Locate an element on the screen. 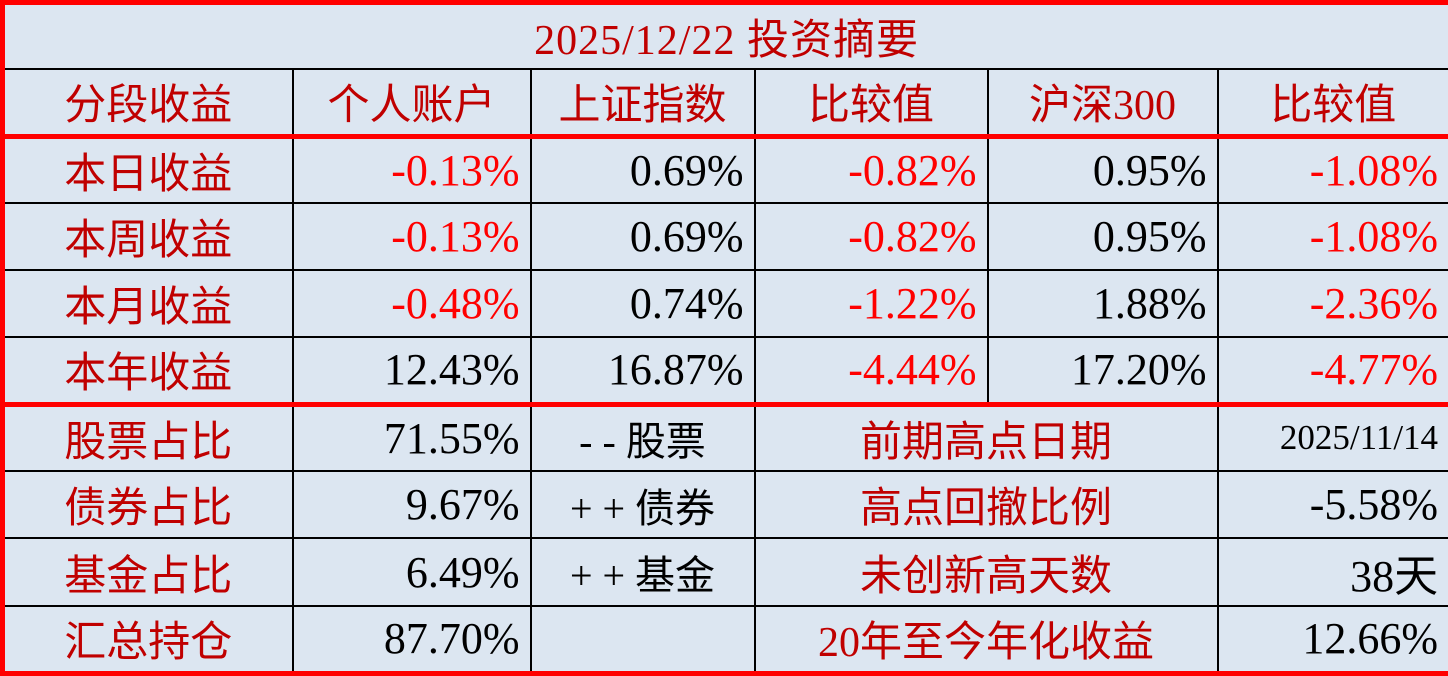  header-comparison-csi300: 比较值 is located at coordinates (1333, 102).